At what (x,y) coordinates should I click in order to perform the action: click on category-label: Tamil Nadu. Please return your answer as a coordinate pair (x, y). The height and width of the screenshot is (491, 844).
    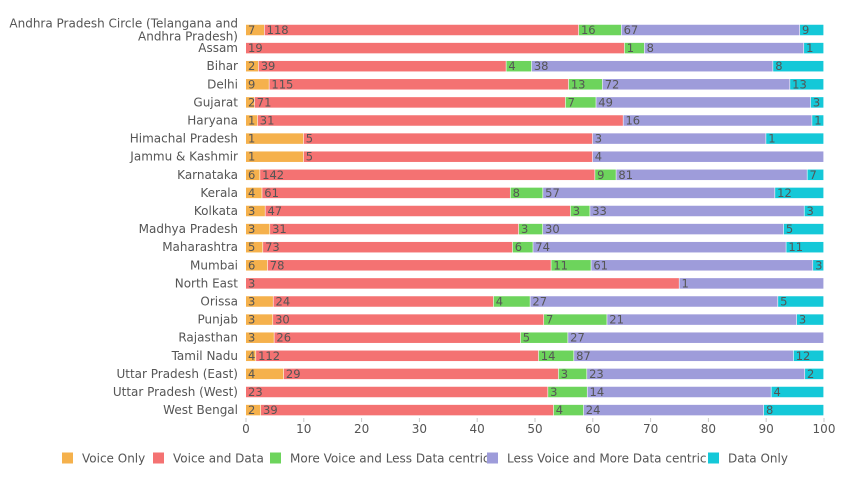
    Looking at the image, I should click on (204, 356).